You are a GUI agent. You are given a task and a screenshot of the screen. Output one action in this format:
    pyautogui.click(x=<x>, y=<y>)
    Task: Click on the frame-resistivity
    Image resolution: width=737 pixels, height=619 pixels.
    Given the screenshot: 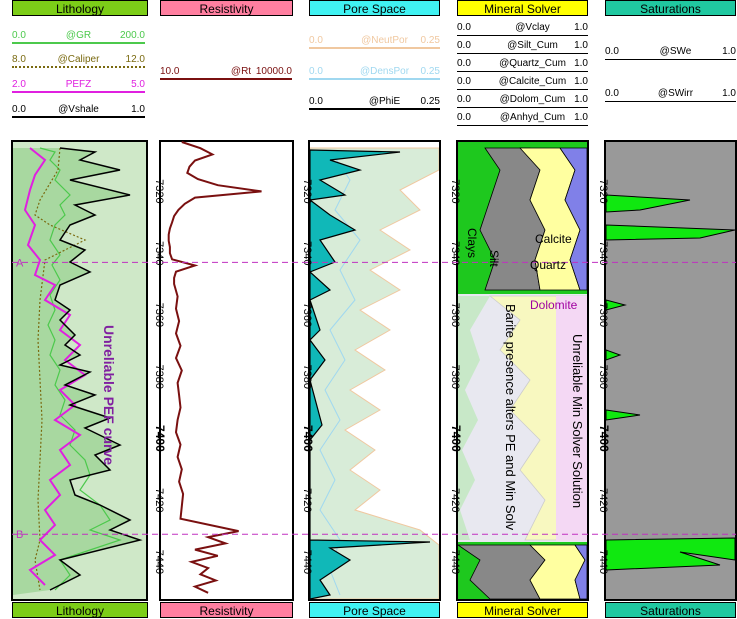 What is the action you would take?
    pyautogui.click(x=226, y=370)
    